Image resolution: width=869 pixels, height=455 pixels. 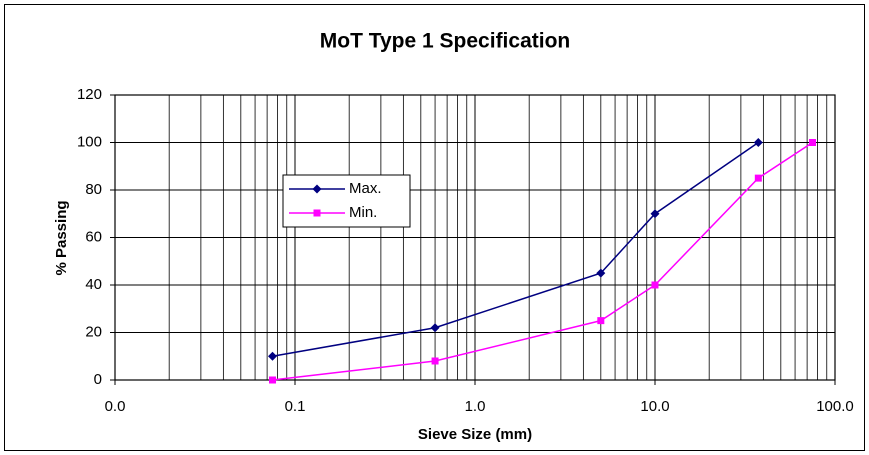 What do you see at coordinates (475, 434) in the screenshot?
I see `x-axis-label: Sieve Size (mm)` at bounding box center [475, 434].